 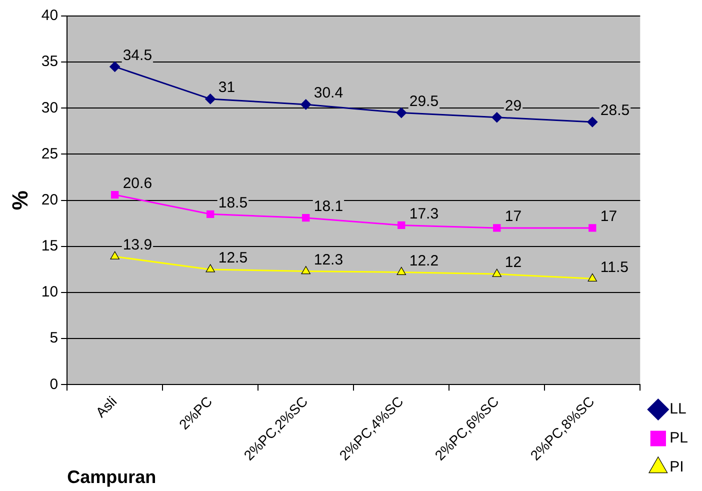 What do you see at coordinates (513, 106) in the screenshot?
I see `data-label: 29` at bounding box center [513, 106].